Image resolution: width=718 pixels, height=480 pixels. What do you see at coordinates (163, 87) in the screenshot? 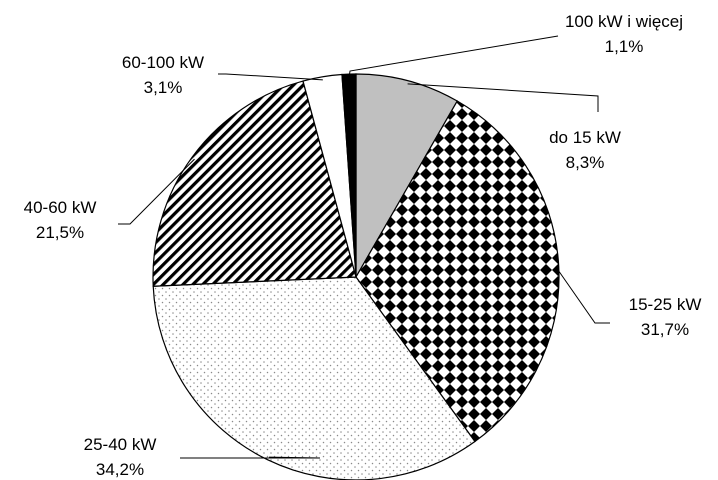
I see `slice-value-label-4: 3,1%` at bounding box center [163, 87].